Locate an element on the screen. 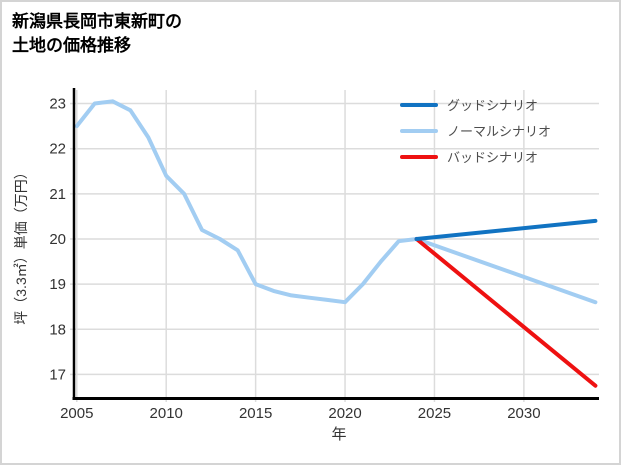  legend-label-good-scenario: グッドシナリオ is located at coordinates (493, 105).